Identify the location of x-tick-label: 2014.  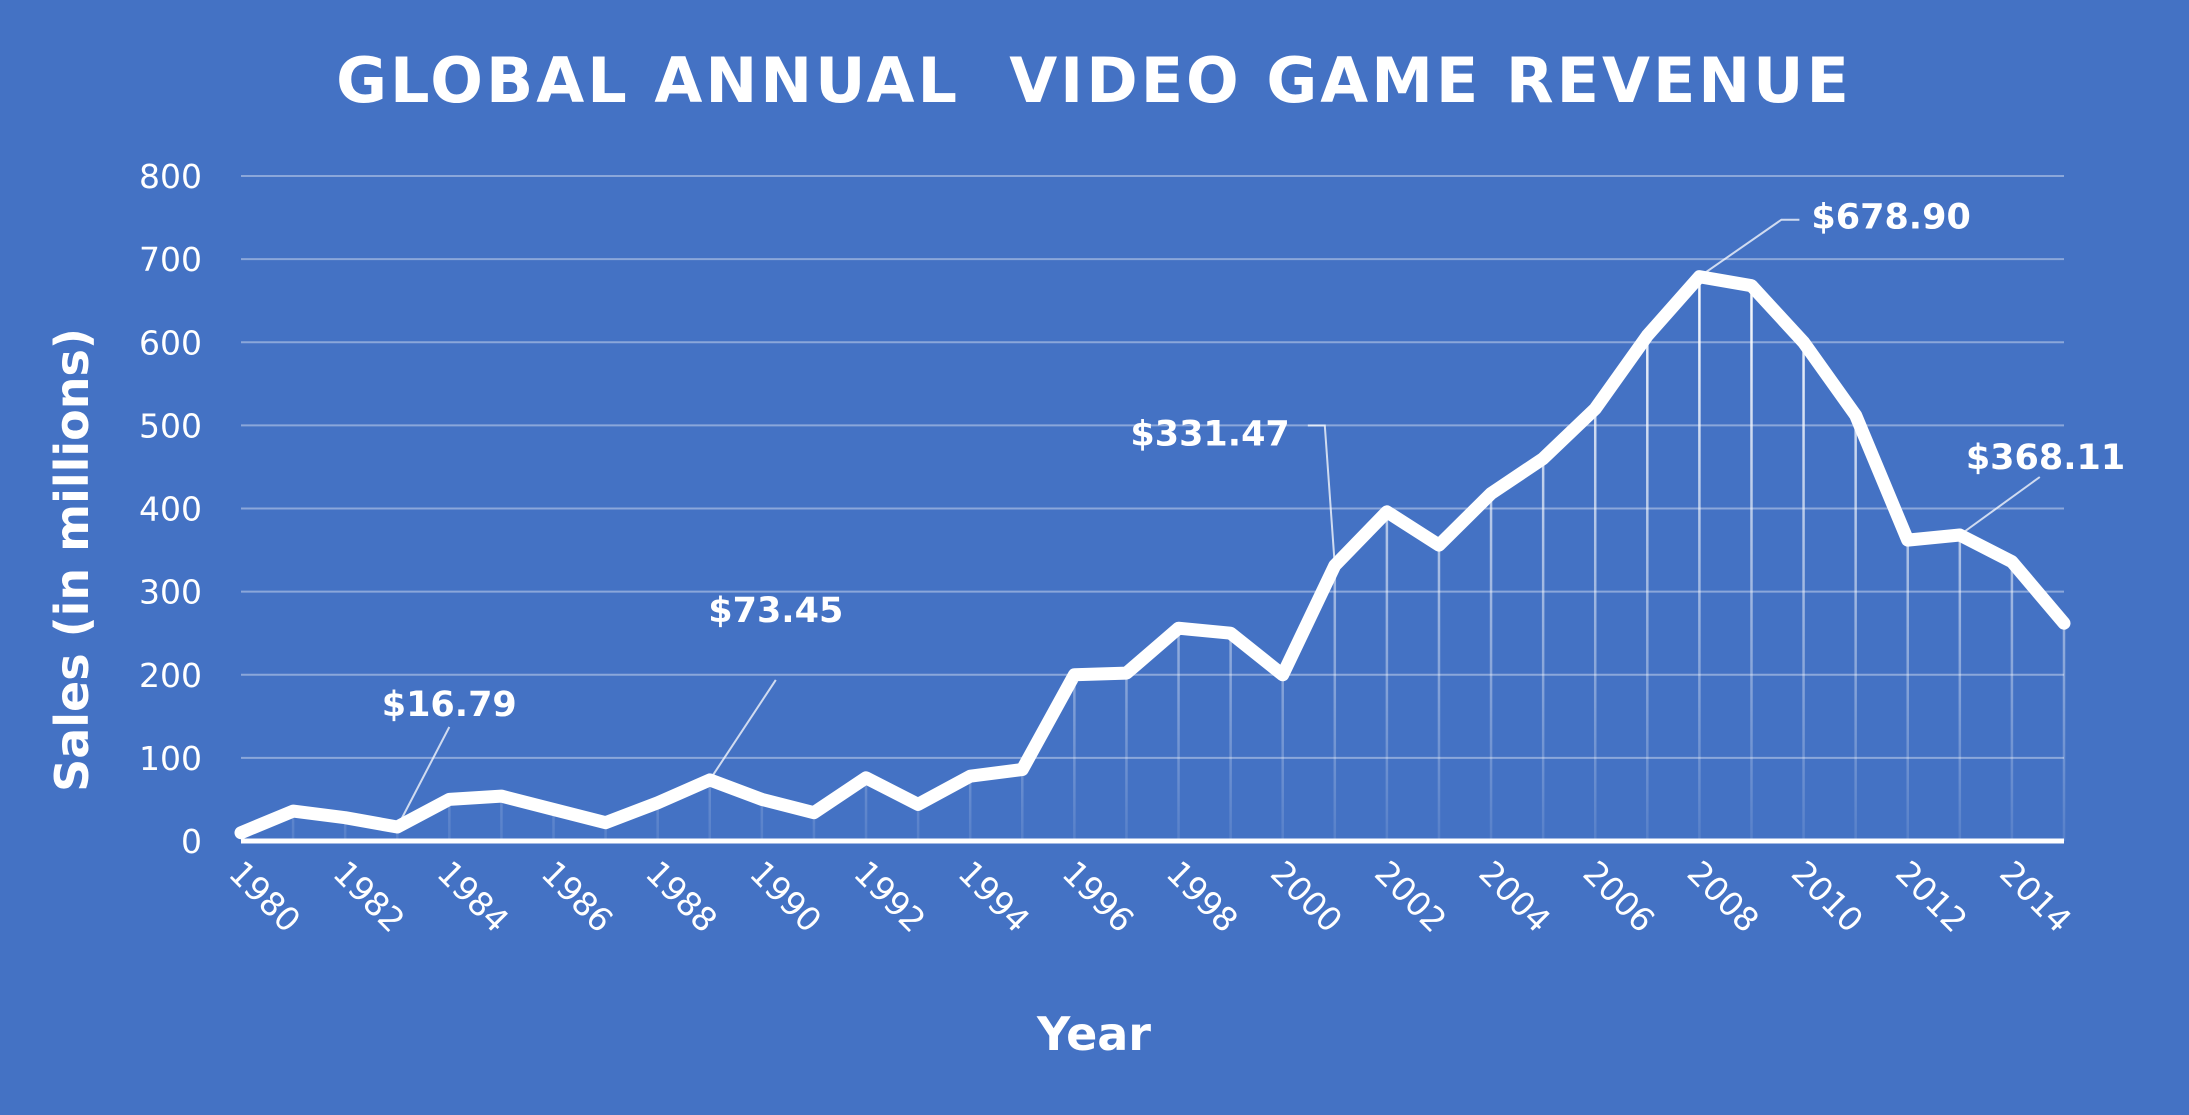
(2035, 896).